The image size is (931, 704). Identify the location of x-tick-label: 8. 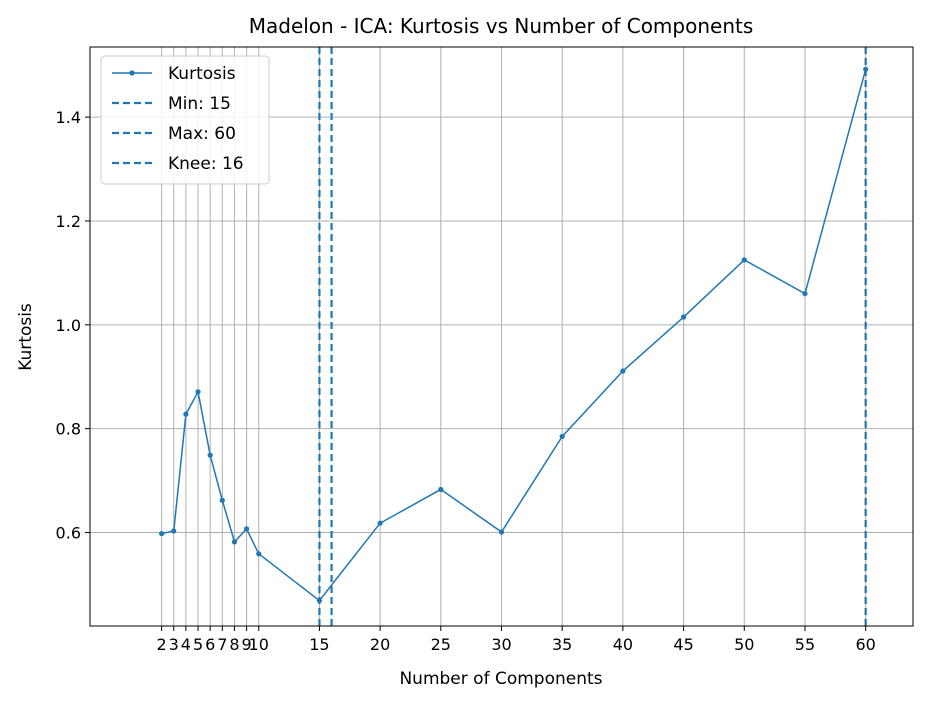
(234, 644).